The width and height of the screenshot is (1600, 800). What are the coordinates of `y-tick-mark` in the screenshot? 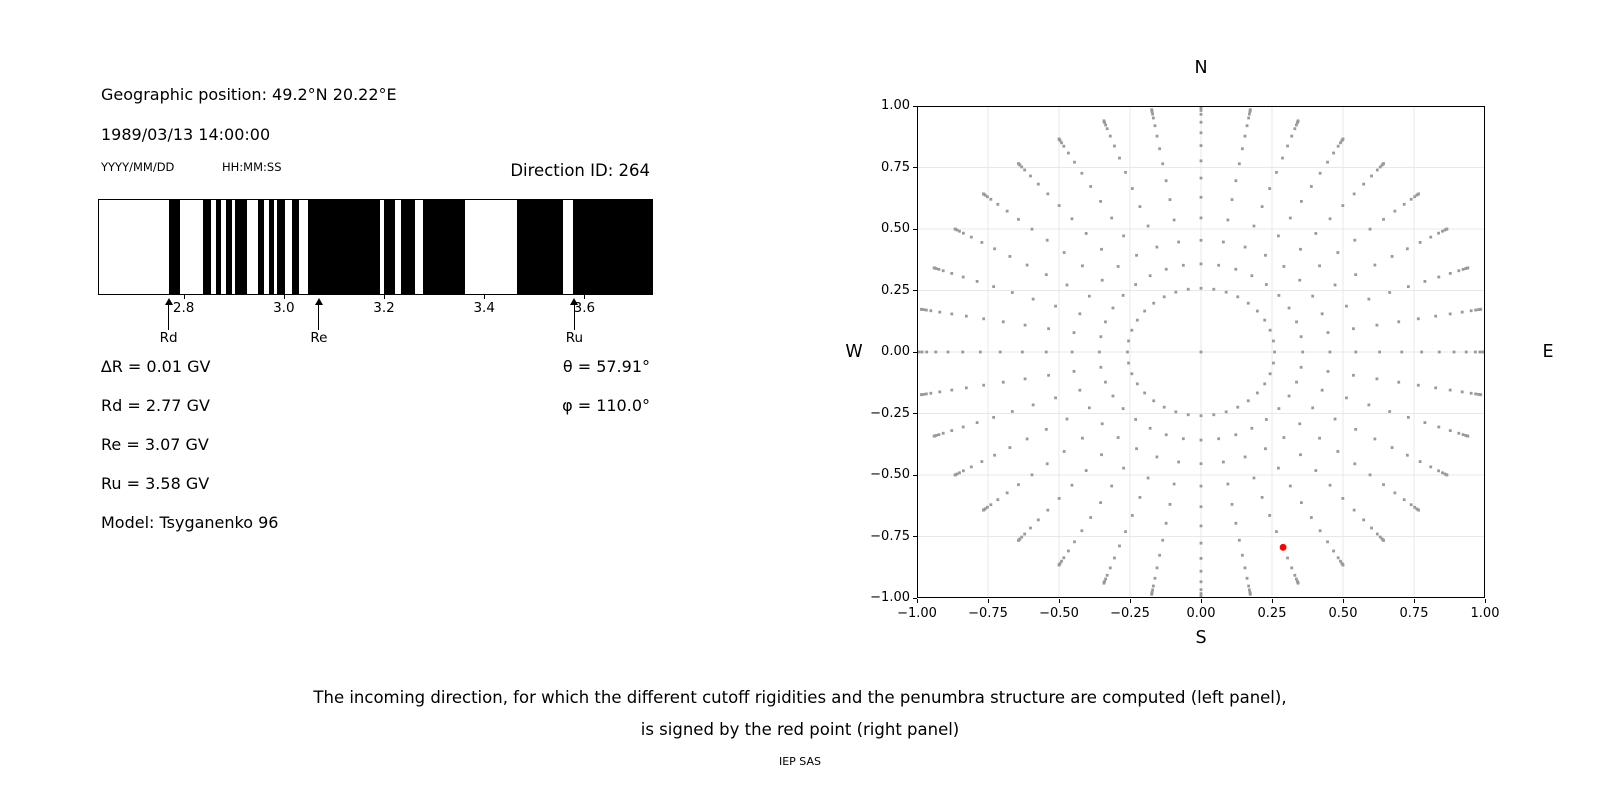 It's located at (915, 475).